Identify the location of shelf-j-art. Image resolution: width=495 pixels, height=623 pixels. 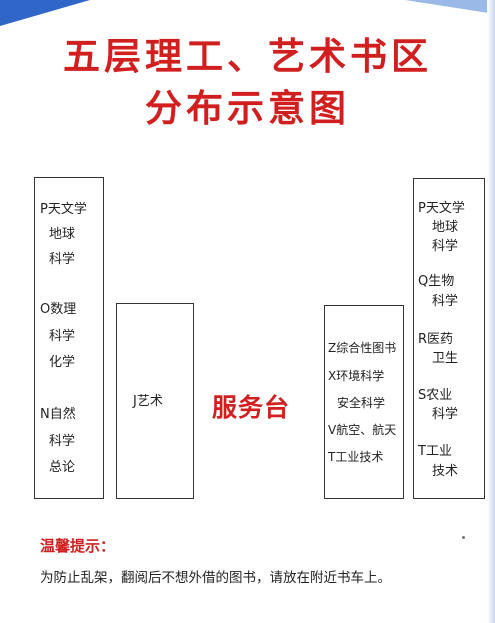
(155, 401).